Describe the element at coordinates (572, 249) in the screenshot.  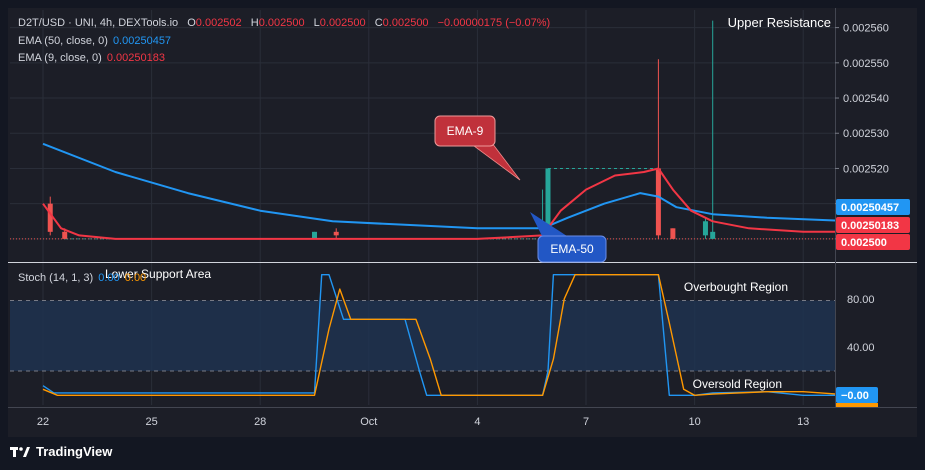
I see `ema50-callout-label: EMA-50` at that location.